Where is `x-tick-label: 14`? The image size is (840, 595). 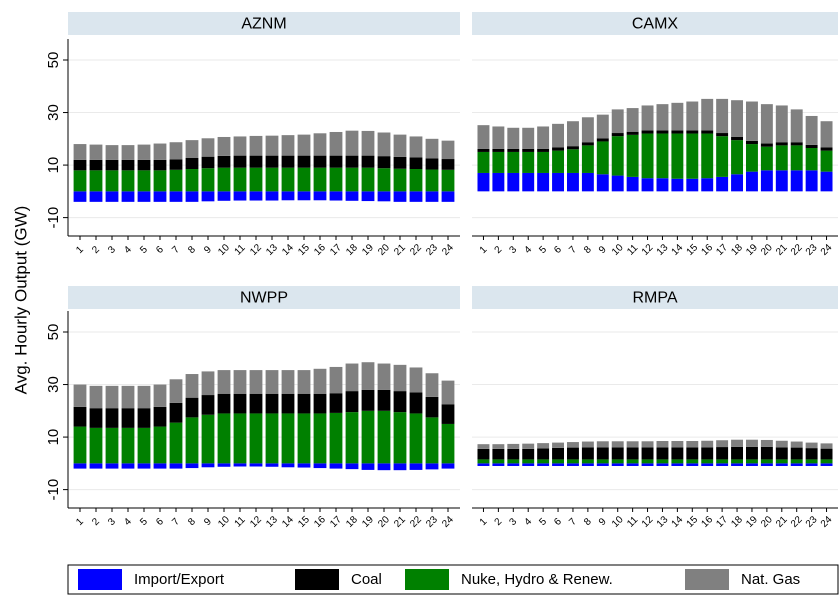
x-tick-label: 14 is located at coordinates (288, 250).